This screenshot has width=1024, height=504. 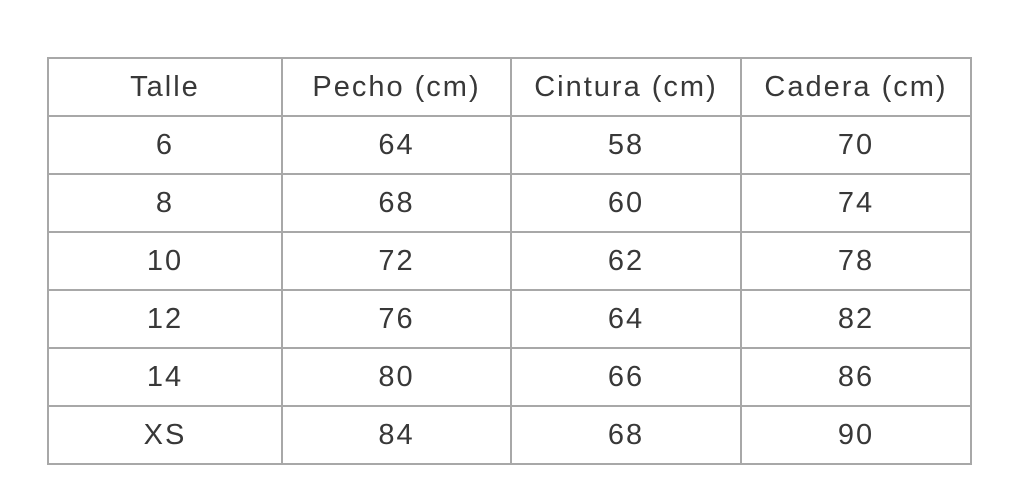 I want to click on column-header-pecho: Pecho (cm), so click(x=396, y=87).